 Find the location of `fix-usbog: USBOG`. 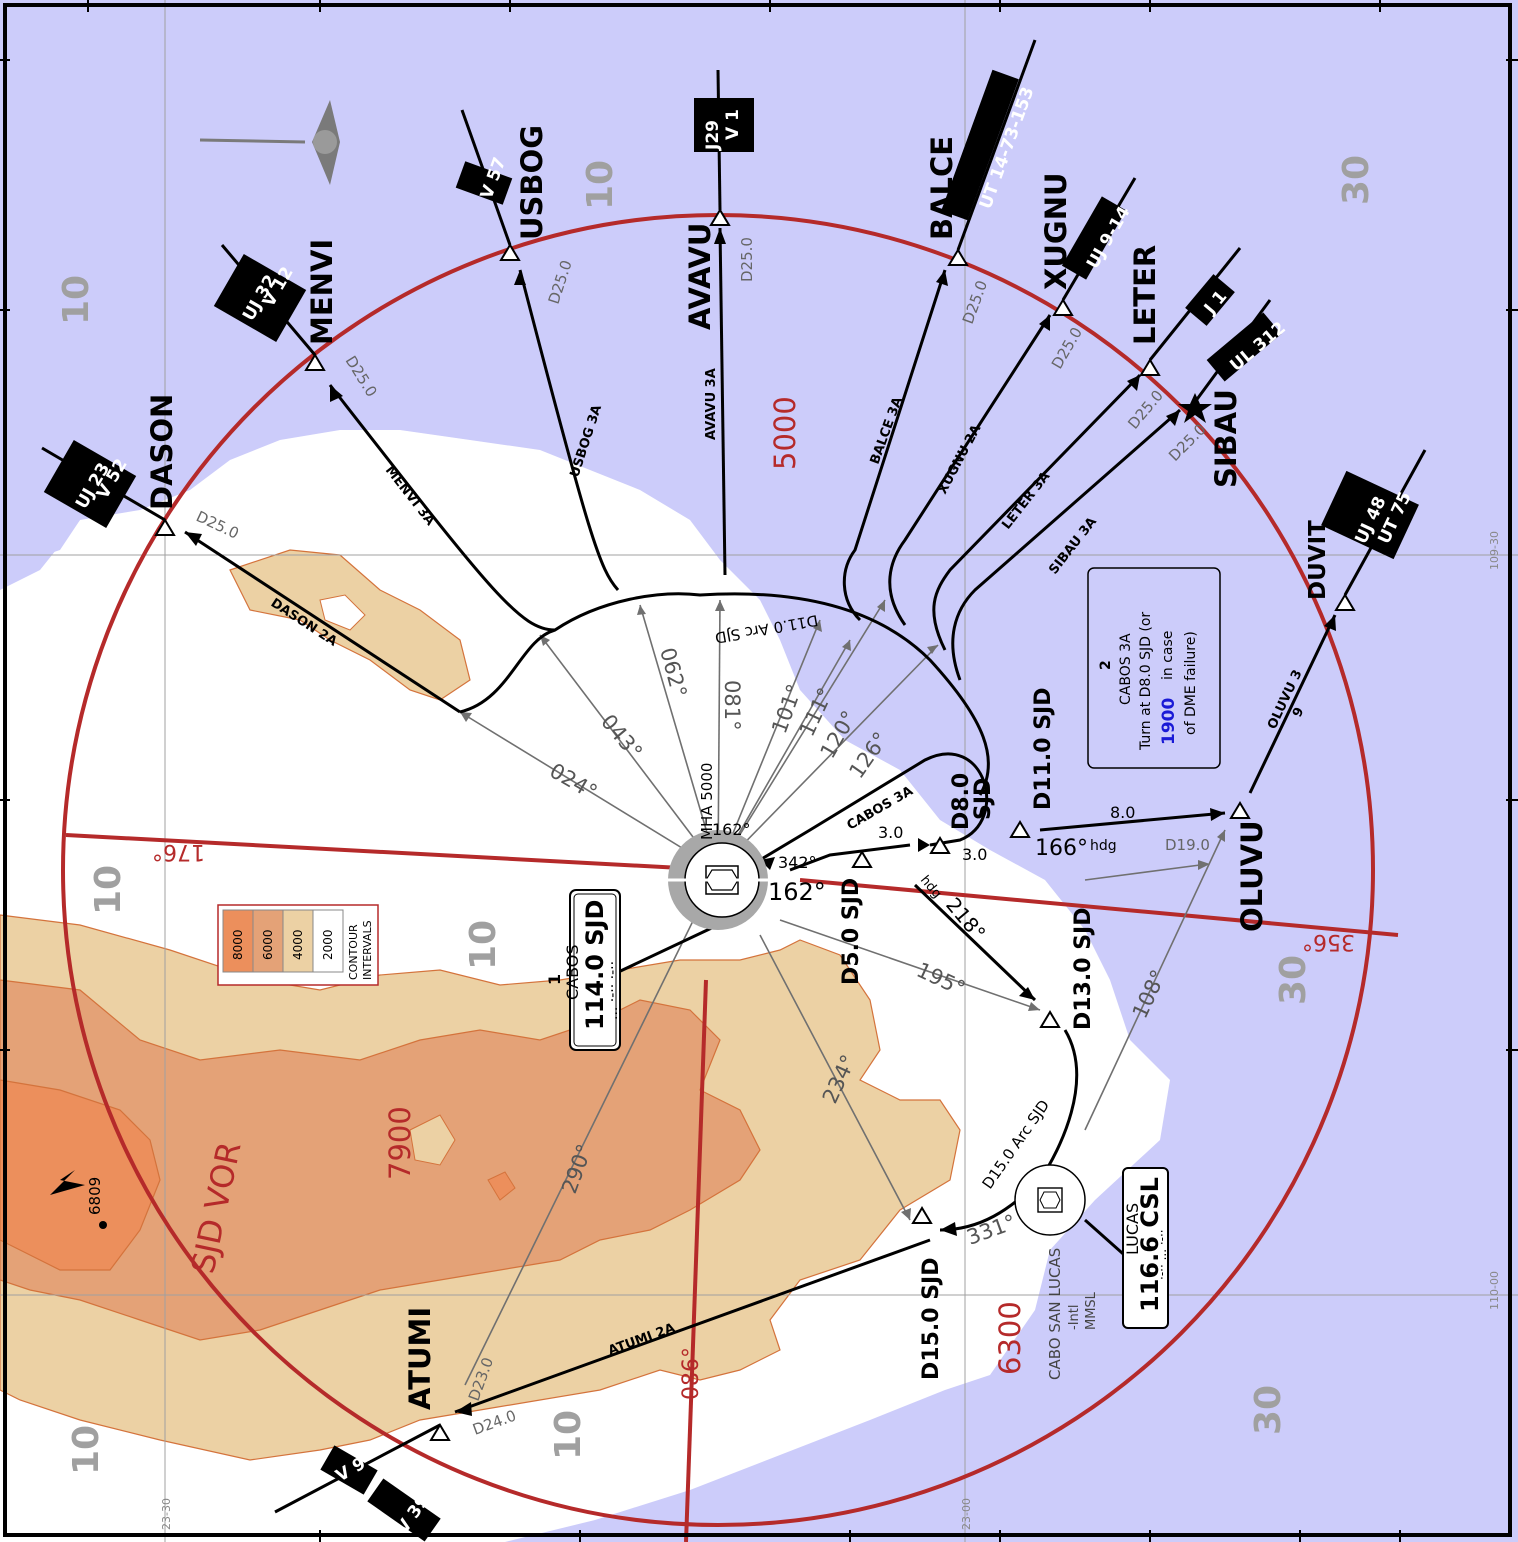

fix-usbog: USBOG is located at coordinates (532, 182).